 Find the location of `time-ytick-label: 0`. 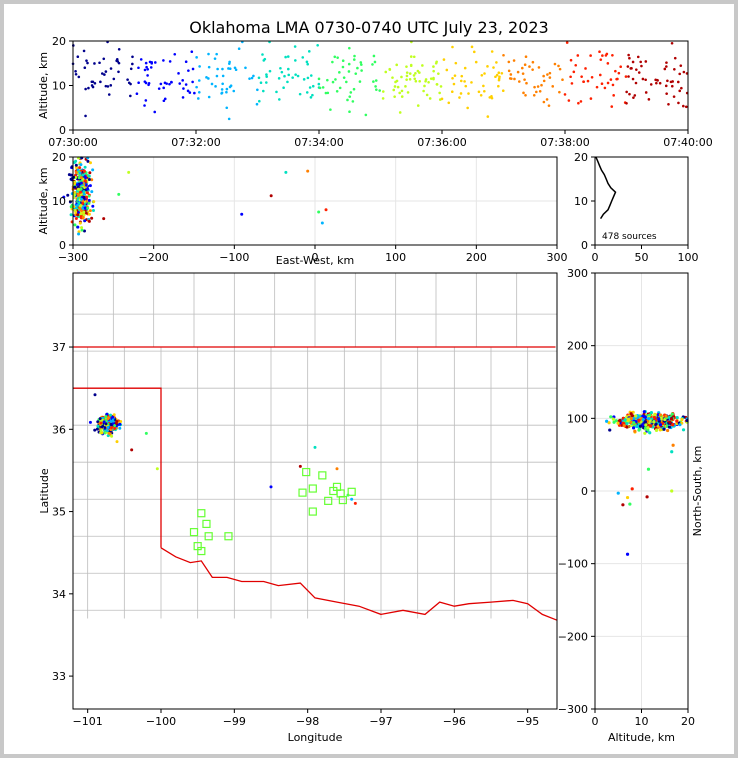

time-ytick-label: 0 is located at coordinates (62, 130).